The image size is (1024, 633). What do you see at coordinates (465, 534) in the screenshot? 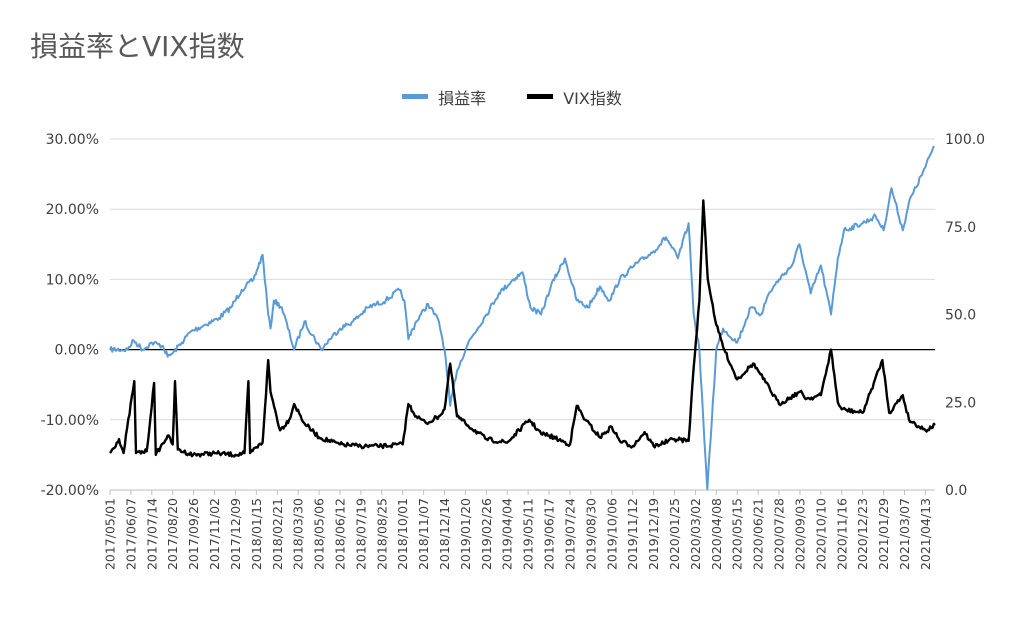
I see `x-tick-label: 2019/01/20` at bounding box center [465, 534].